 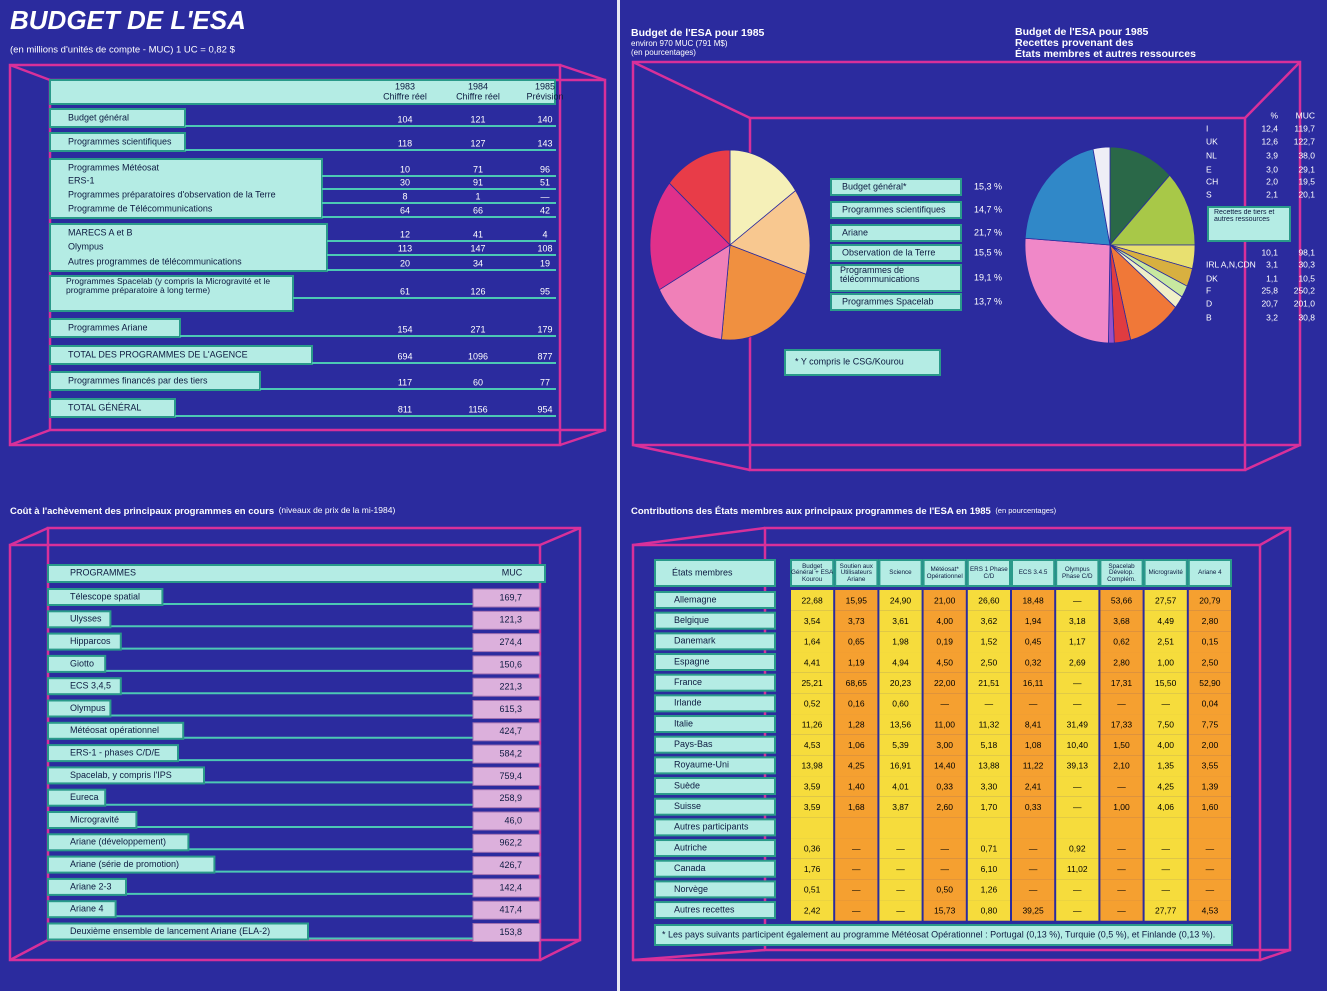 I want to click on legend-box, so click(x=896, y=253).